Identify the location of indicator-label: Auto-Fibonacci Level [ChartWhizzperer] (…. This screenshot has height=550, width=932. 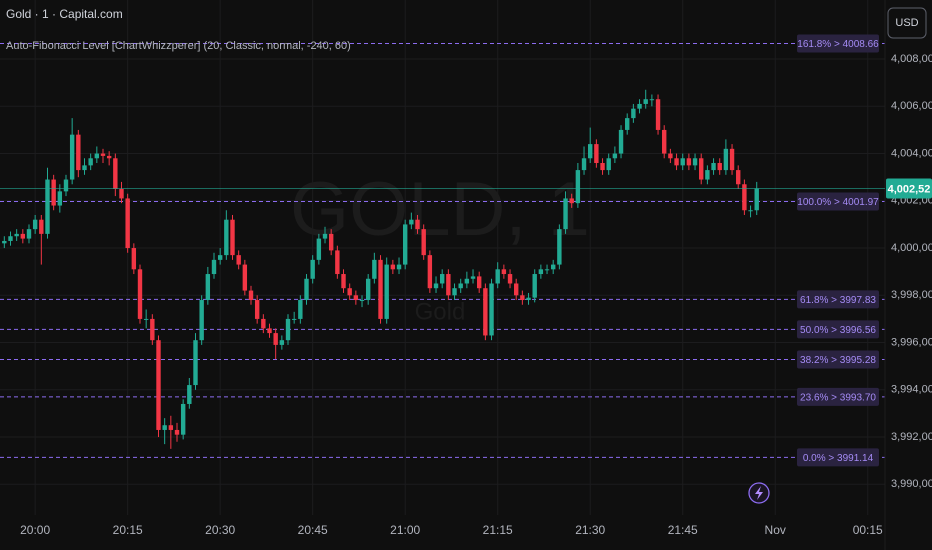
(178, 46).